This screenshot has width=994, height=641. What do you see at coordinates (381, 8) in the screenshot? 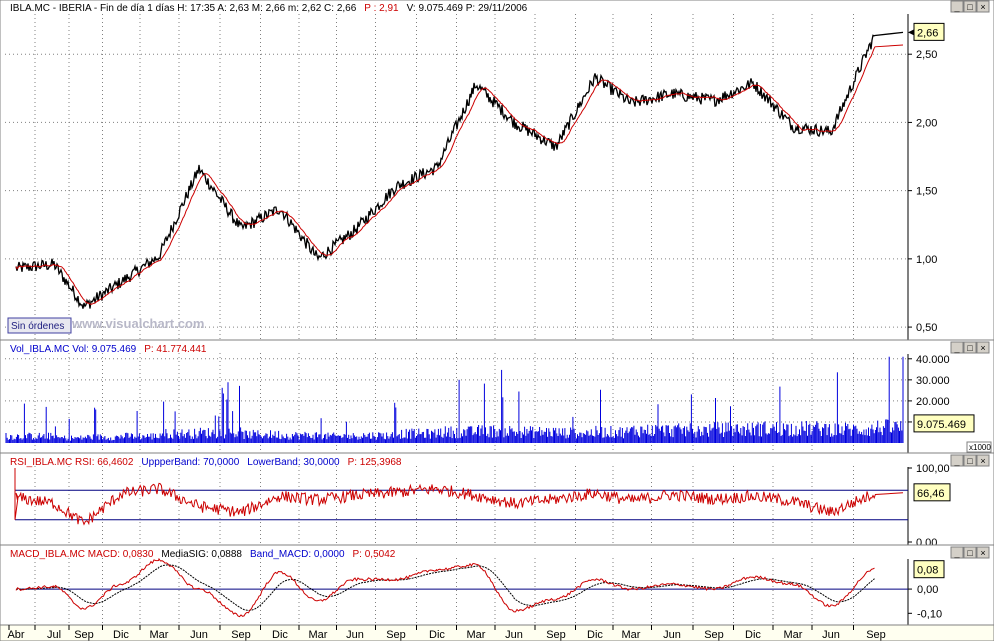
I see `price-header-item: P : 2,91` at bounding box center [381, 8].